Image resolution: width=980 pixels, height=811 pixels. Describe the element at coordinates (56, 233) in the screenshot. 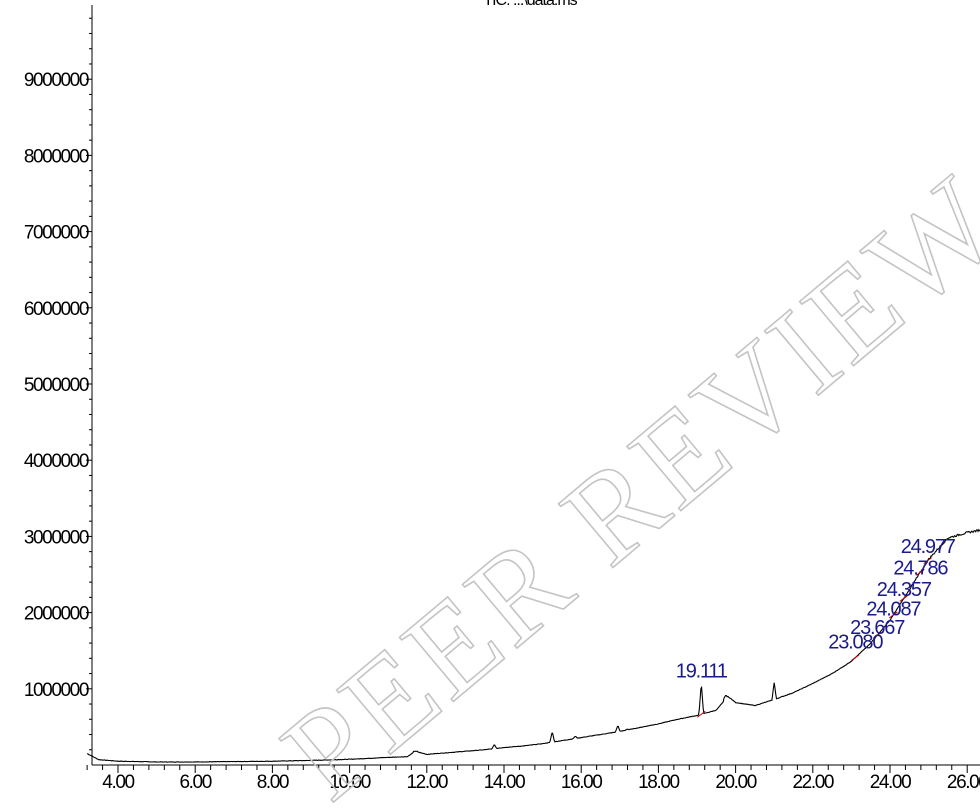

I see `y-tick-label: 7000000` at that location.